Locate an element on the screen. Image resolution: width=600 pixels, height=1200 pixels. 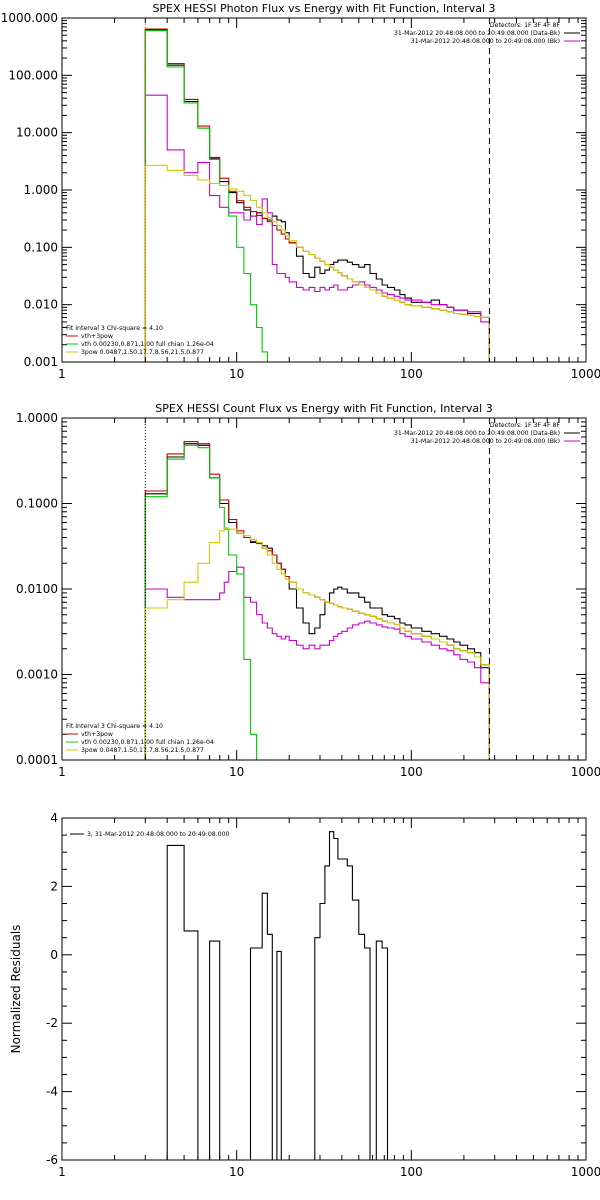
y-tick-label: -2 is located at coordinates (52, 1023).